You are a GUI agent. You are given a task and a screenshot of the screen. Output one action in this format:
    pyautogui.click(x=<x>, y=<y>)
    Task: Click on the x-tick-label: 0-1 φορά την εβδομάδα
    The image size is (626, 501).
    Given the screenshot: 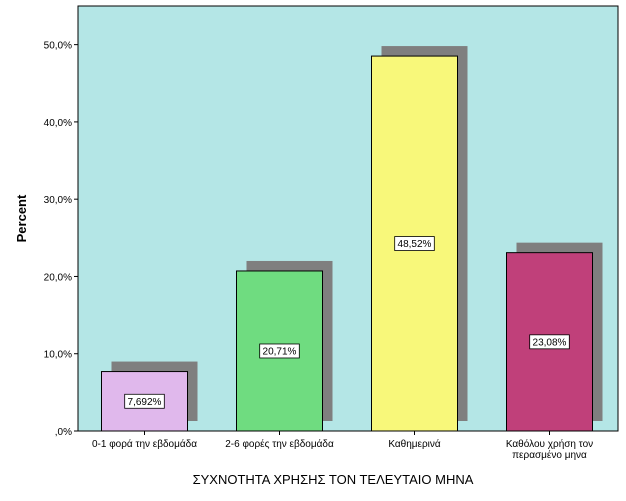 What is the action you would take?
    pyautogui.click(x=144, y=444)
    